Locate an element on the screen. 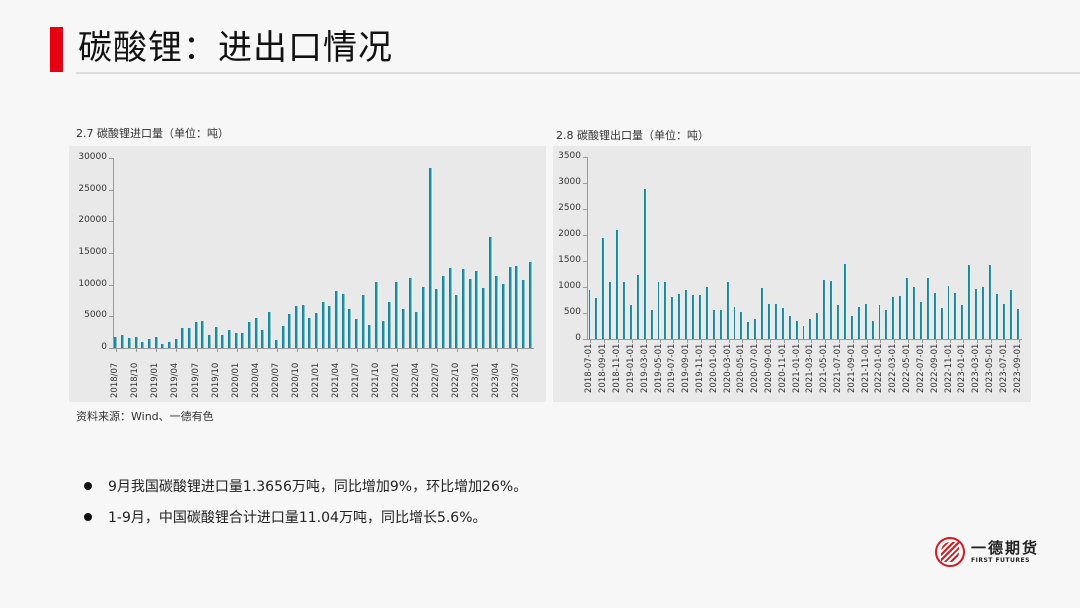 This screenshot has height=608, width=1080. title-accent-bar is located at coordinates (56, 49).